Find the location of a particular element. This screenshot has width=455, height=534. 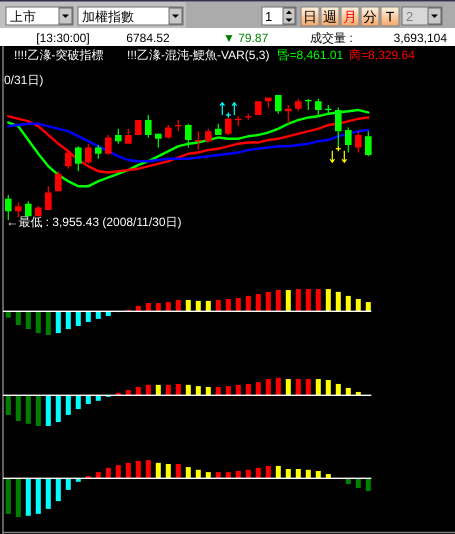

text: 0/31日) is located at coordinates (24, 80).